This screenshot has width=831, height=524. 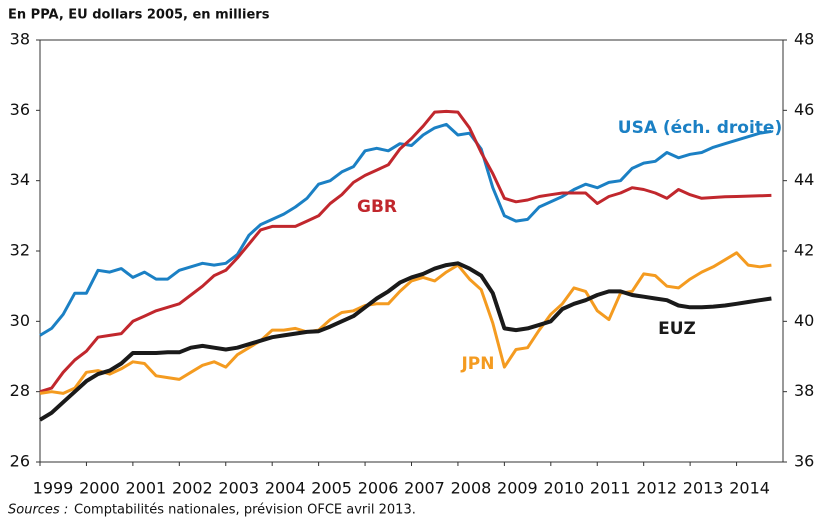 What do you see at coordinates (804, 109) in the screenshot?
I see `y2-tick-label: 46` at bounding box center [804, 109].